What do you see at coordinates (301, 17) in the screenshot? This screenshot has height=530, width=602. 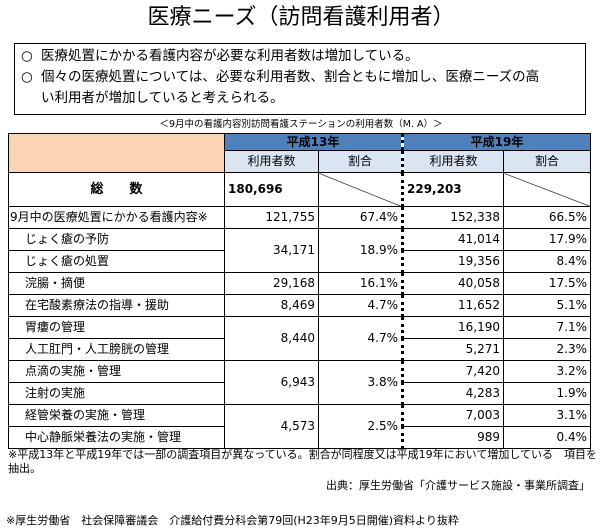 I see `page-title: 医療ニーズ（訪問看護利用者）` at bounding box center [301, 17].